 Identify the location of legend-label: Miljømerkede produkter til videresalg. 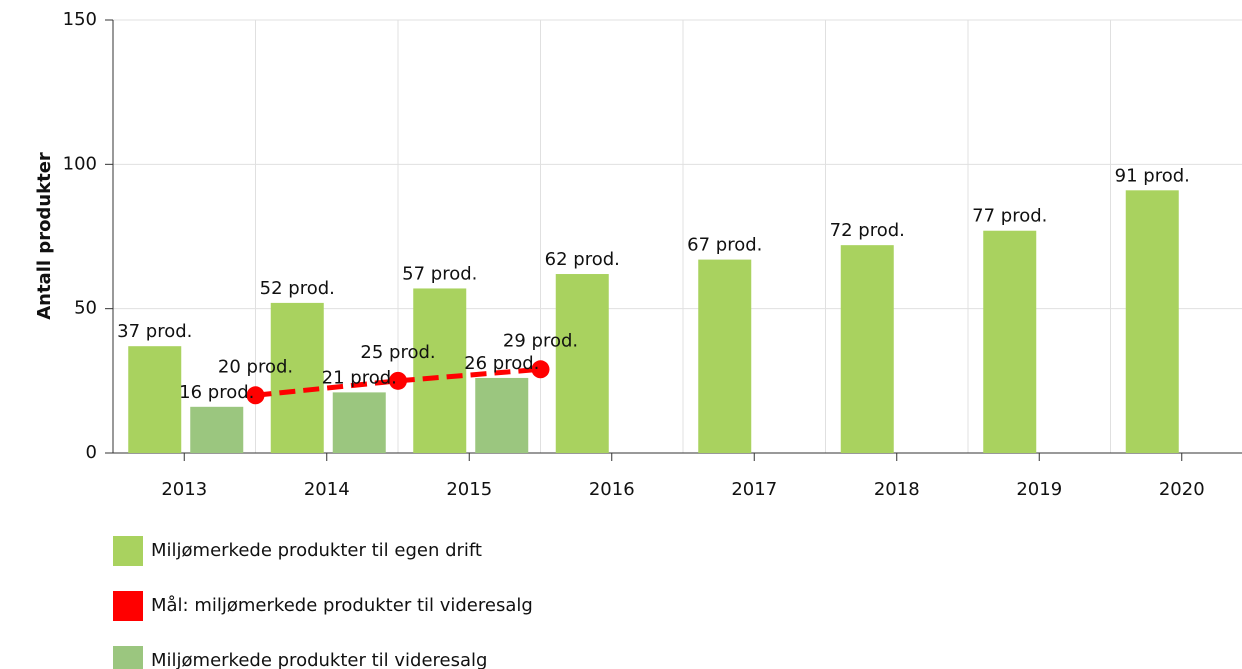
(319, 659).